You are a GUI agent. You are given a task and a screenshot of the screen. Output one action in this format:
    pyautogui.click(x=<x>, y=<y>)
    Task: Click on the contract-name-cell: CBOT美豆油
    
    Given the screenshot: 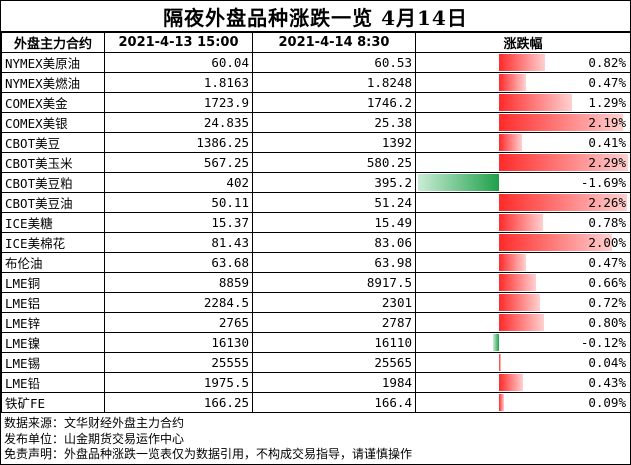 What is the action you would take?
    pyautogui.click(x=53, y=202)
    